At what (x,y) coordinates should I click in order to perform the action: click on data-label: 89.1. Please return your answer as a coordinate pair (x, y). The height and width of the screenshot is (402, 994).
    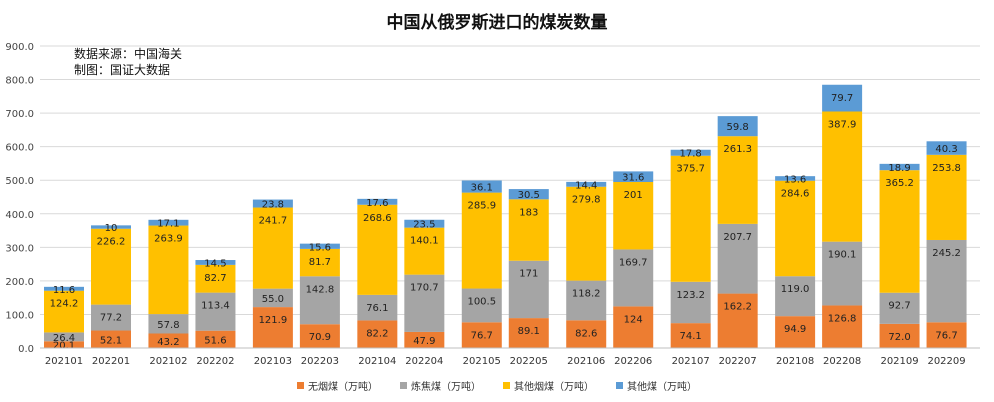
    Looking at the image, I should click on (529, 331).